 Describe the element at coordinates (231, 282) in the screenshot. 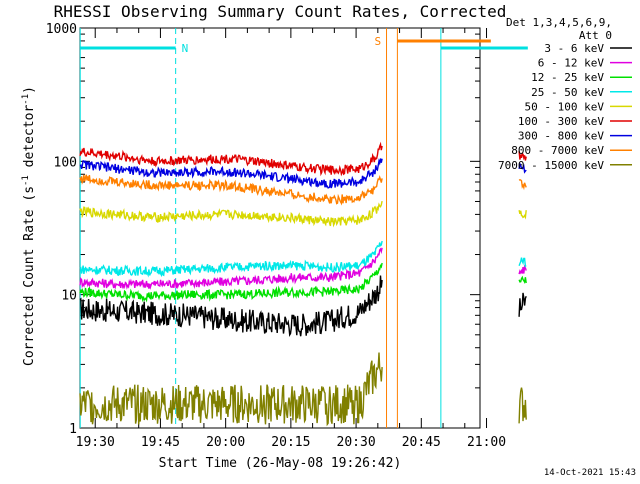

I see `series-line-12-25keV` at that location.